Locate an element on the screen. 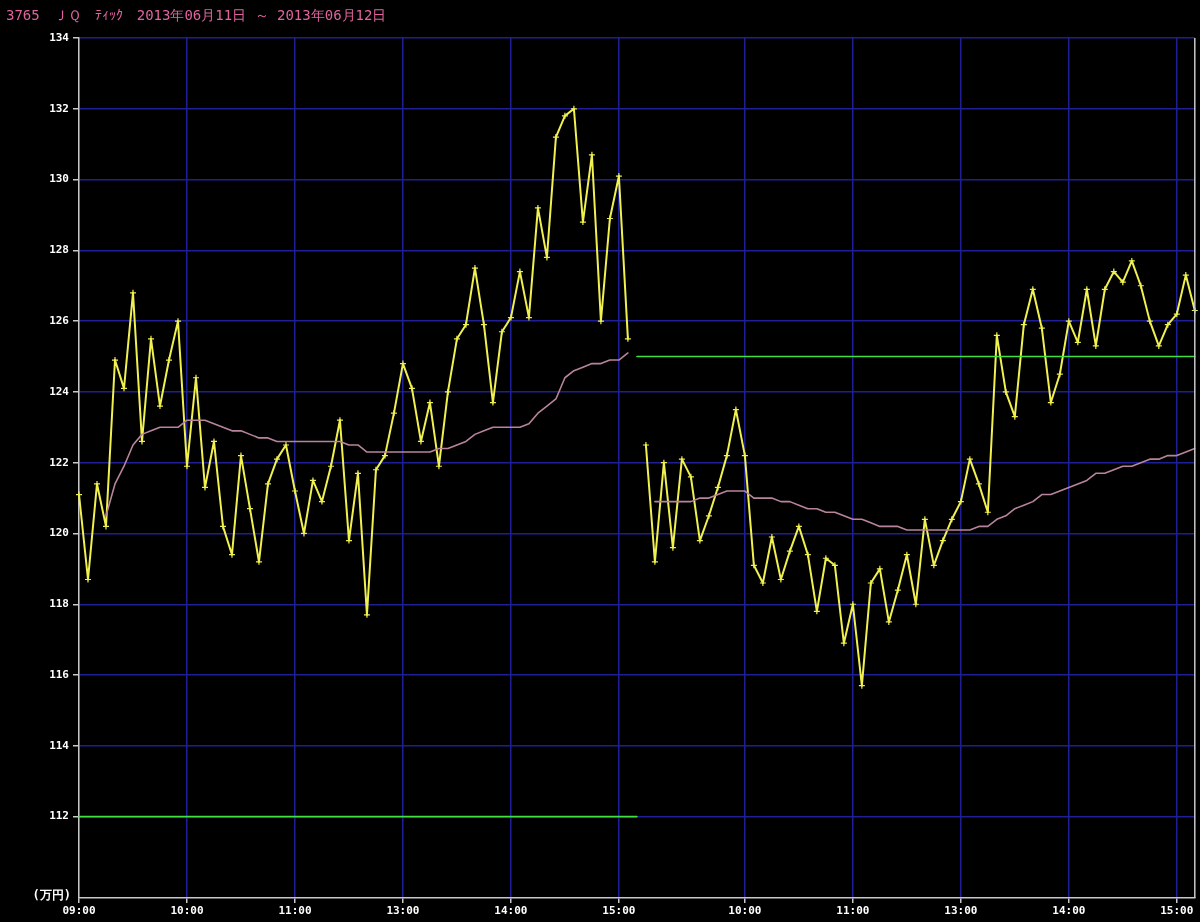 Image resolution: width=1200 pixels, height=922 pixels. x-tick-label: 09:00 is located at coordinates (79, 911).